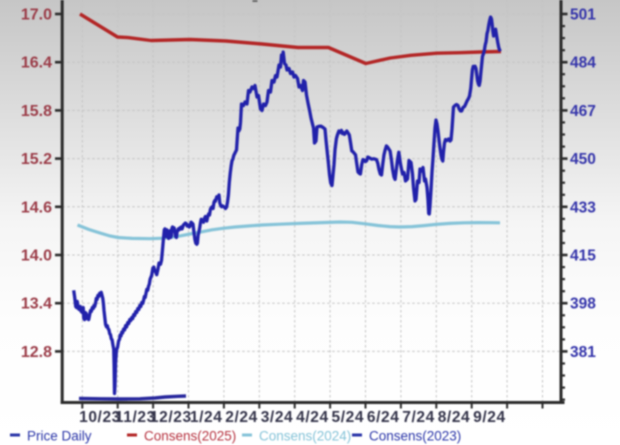 Image resolution: width=620 pixels, height=445 pixels. I want to click on svg-text: 398, so click(583, 304).